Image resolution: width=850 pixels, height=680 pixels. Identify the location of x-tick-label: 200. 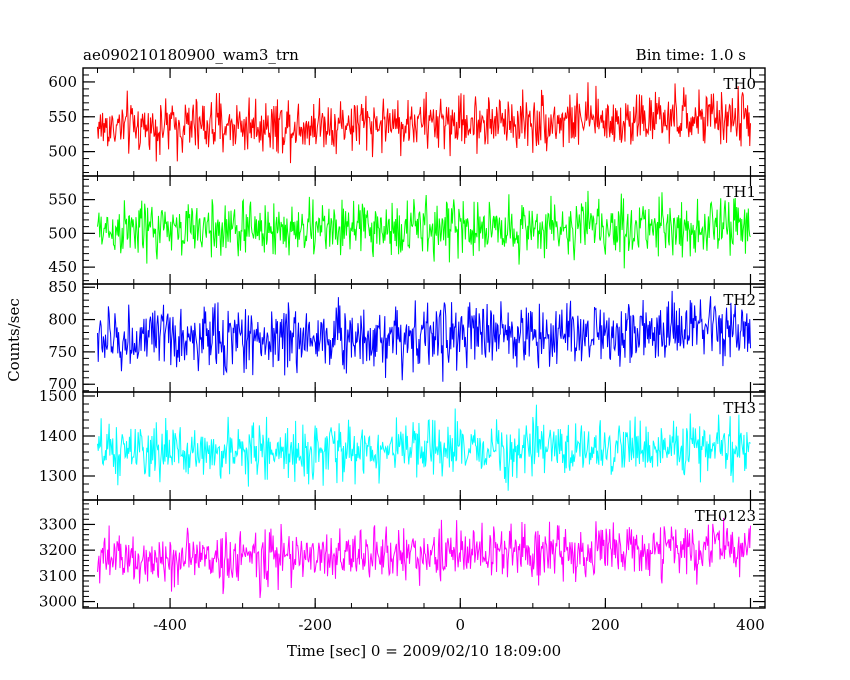
(605, 625).